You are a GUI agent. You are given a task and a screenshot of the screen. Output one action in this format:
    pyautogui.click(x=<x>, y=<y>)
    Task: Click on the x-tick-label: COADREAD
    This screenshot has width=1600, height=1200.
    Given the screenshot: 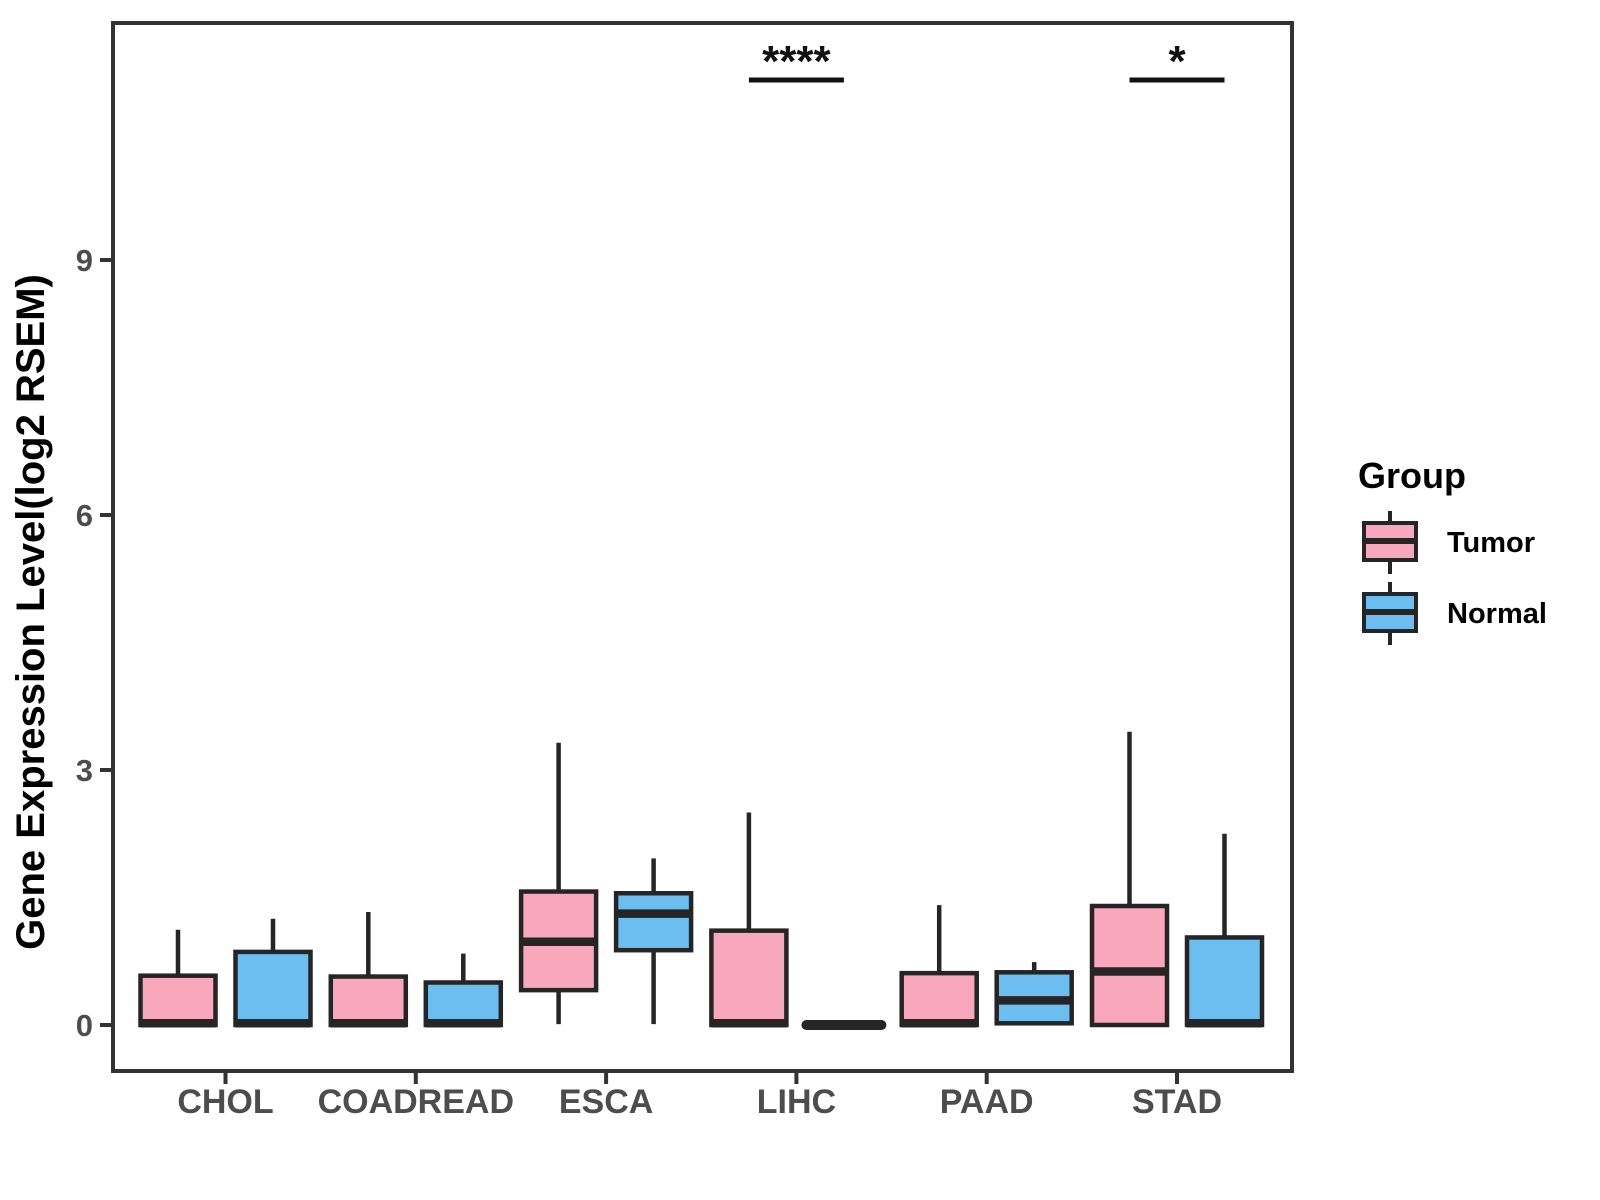 What is the action you would take?
    pyautogui.click(x=416, y=1102)
    